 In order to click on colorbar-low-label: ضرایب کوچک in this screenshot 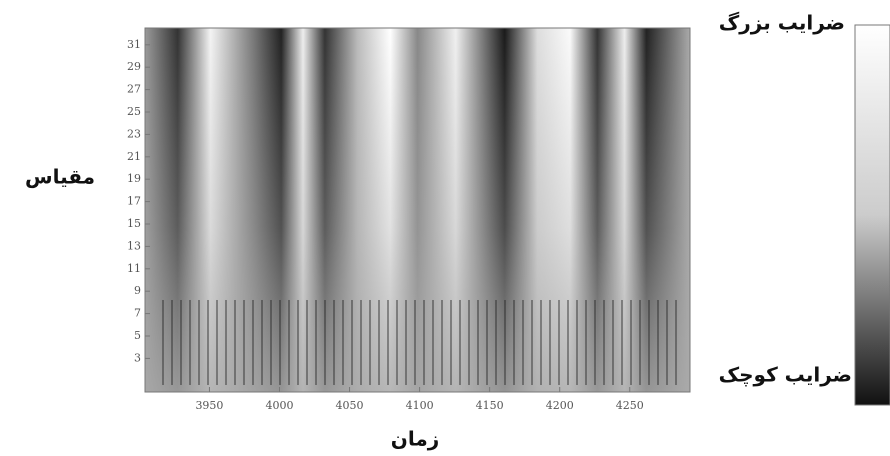, I will do `click(785, 375)`.